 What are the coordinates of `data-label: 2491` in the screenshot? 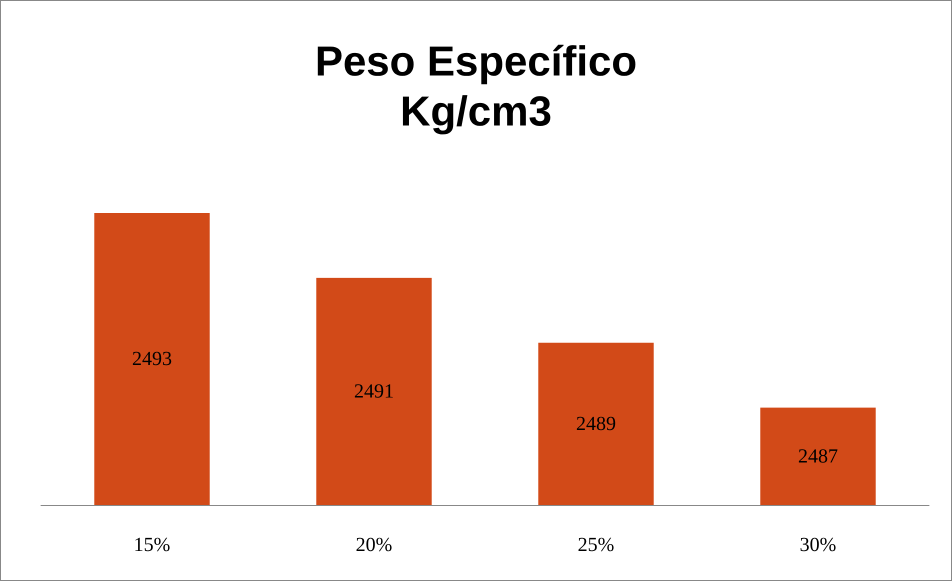 It's located at (374, 391).